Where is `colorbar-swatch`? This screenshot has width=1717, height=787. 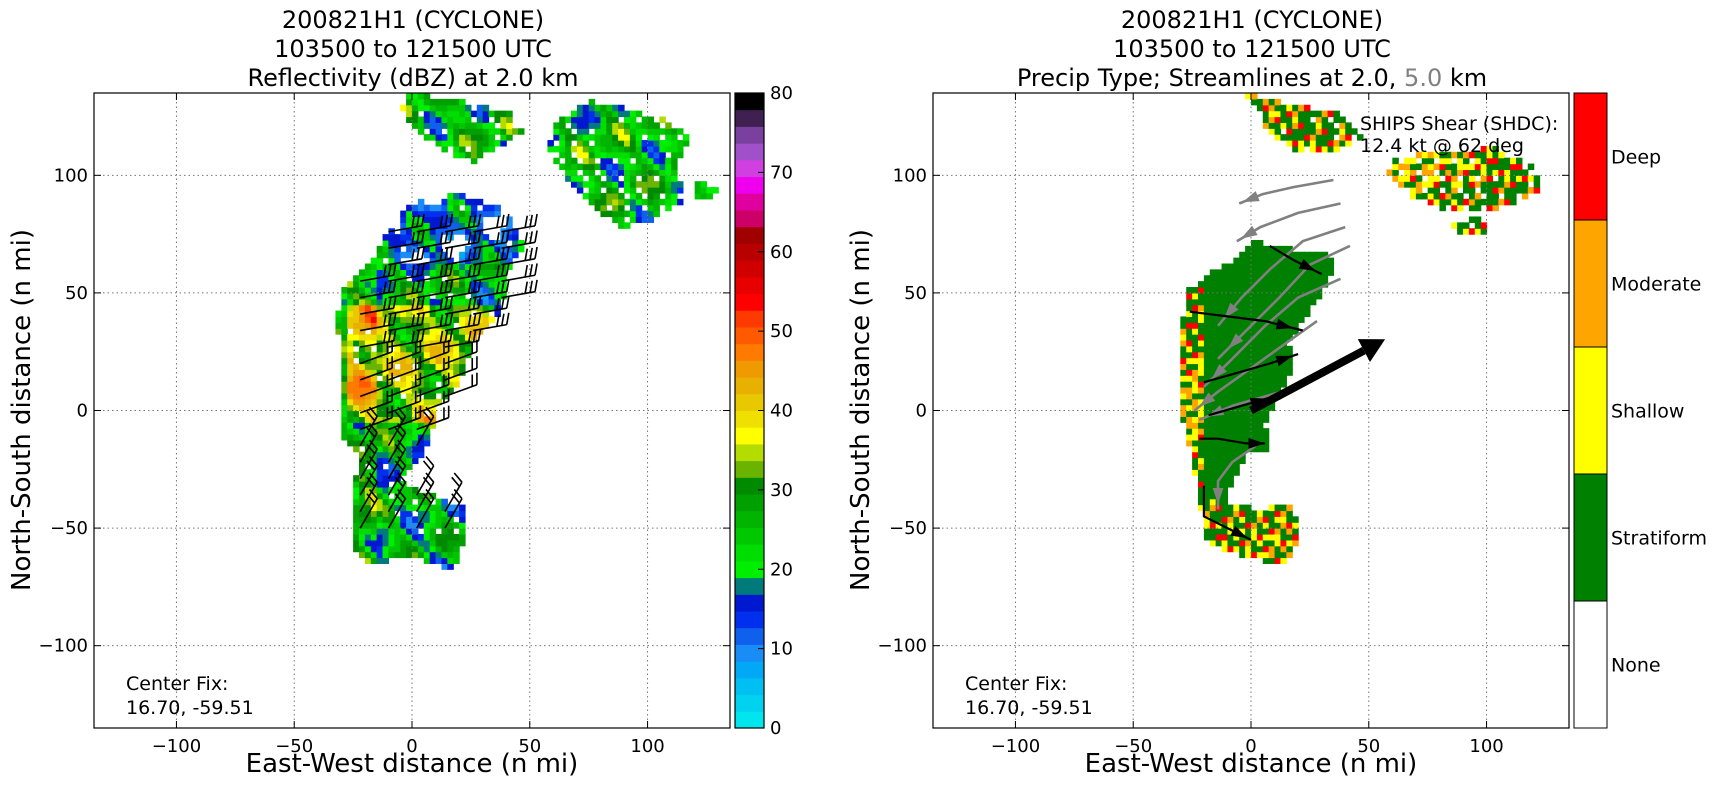
colorbar-swatch is located at coordinates (749, 469).